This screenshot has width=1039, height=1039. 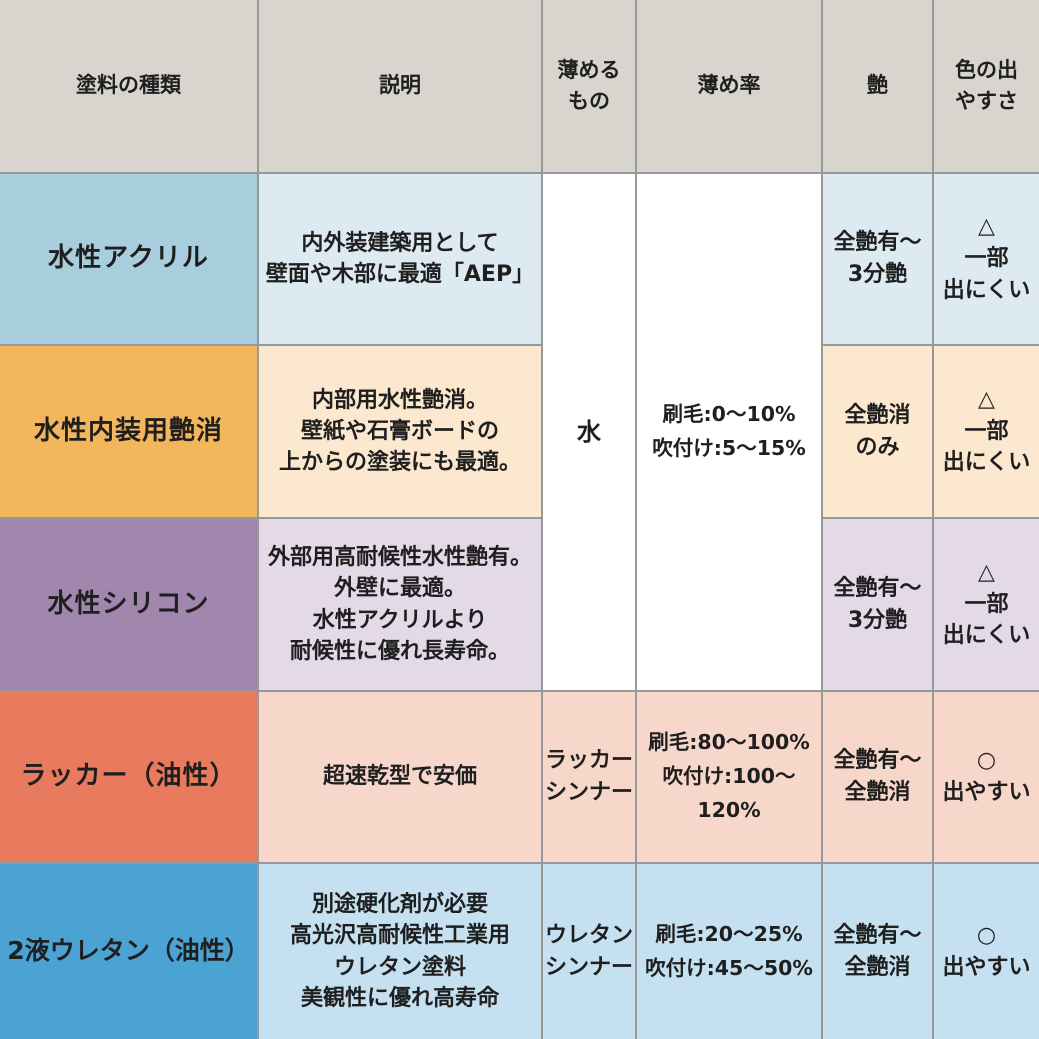 What do you see at coordinates (128, 951) in the screenshot?
I see `row5-name-cell: 2液ウレタン（油性）` at bounding box center [128, 951].